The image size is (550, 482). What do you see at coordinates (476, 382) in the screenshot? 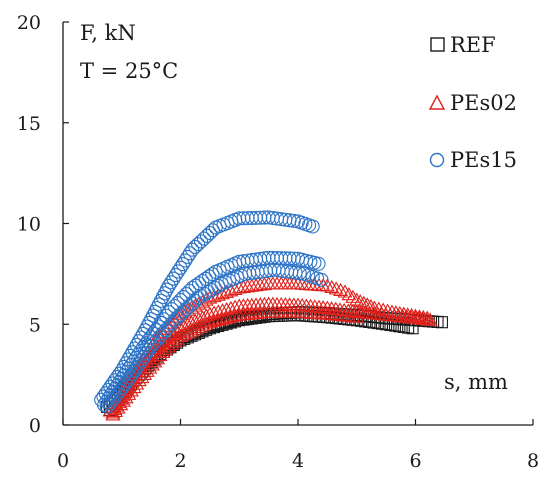
I see `x-unit-label: s, mm` at bounding box center [476, 382].